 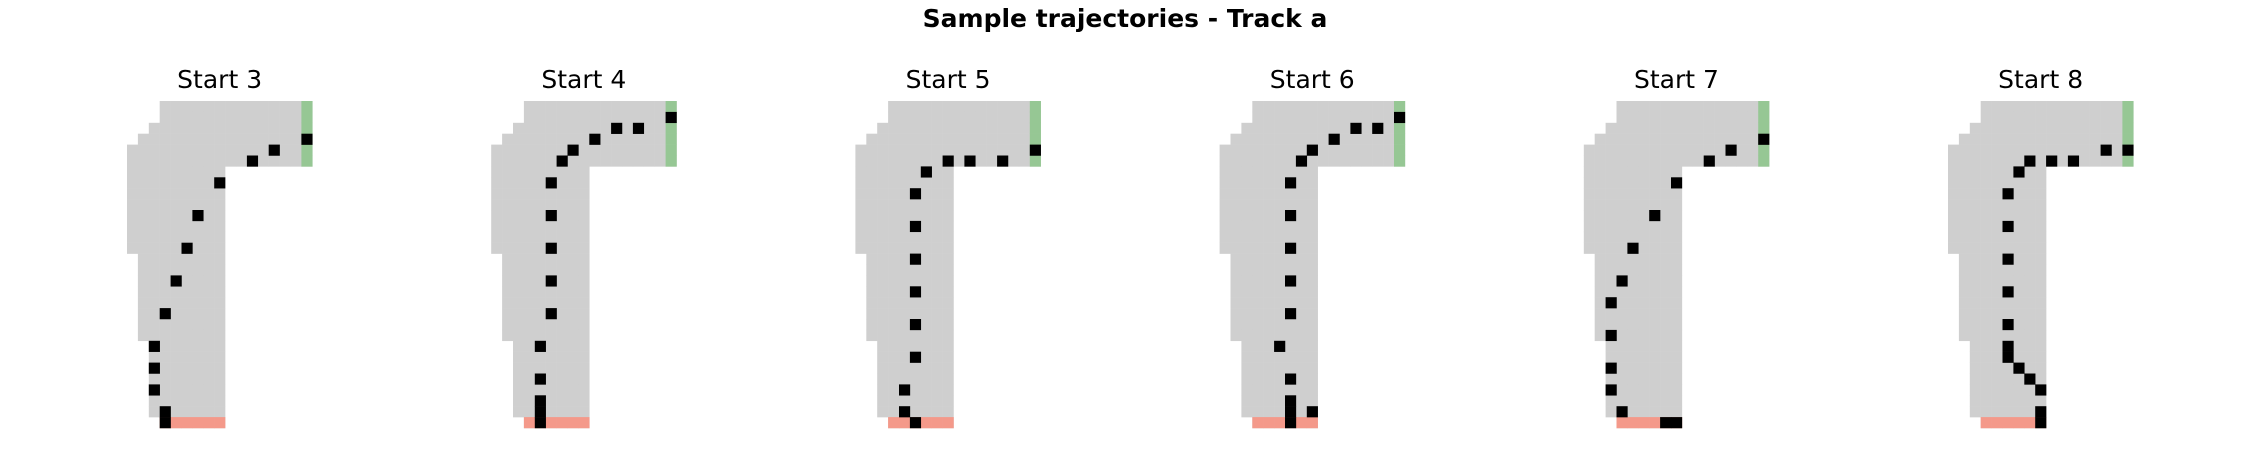 What do you see at coordinates (1125, 18) in the screenshot?
I see `figure-title: Sample trajectories - Track a` at bounding box center [1125, 18].